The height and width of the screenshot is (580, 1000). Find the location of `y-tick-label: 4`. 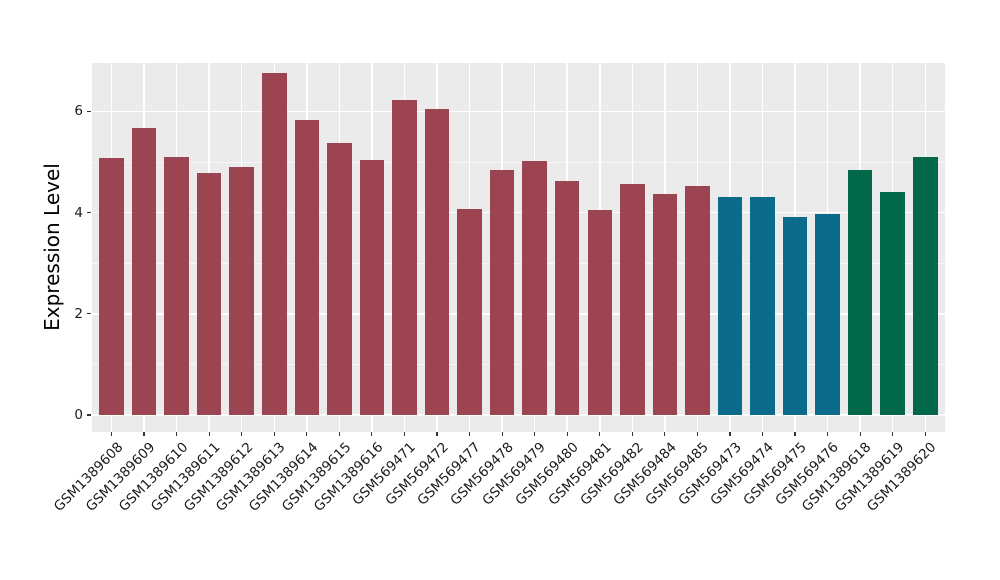

y-tick-label: 4 is located at coordinates (78, 212).